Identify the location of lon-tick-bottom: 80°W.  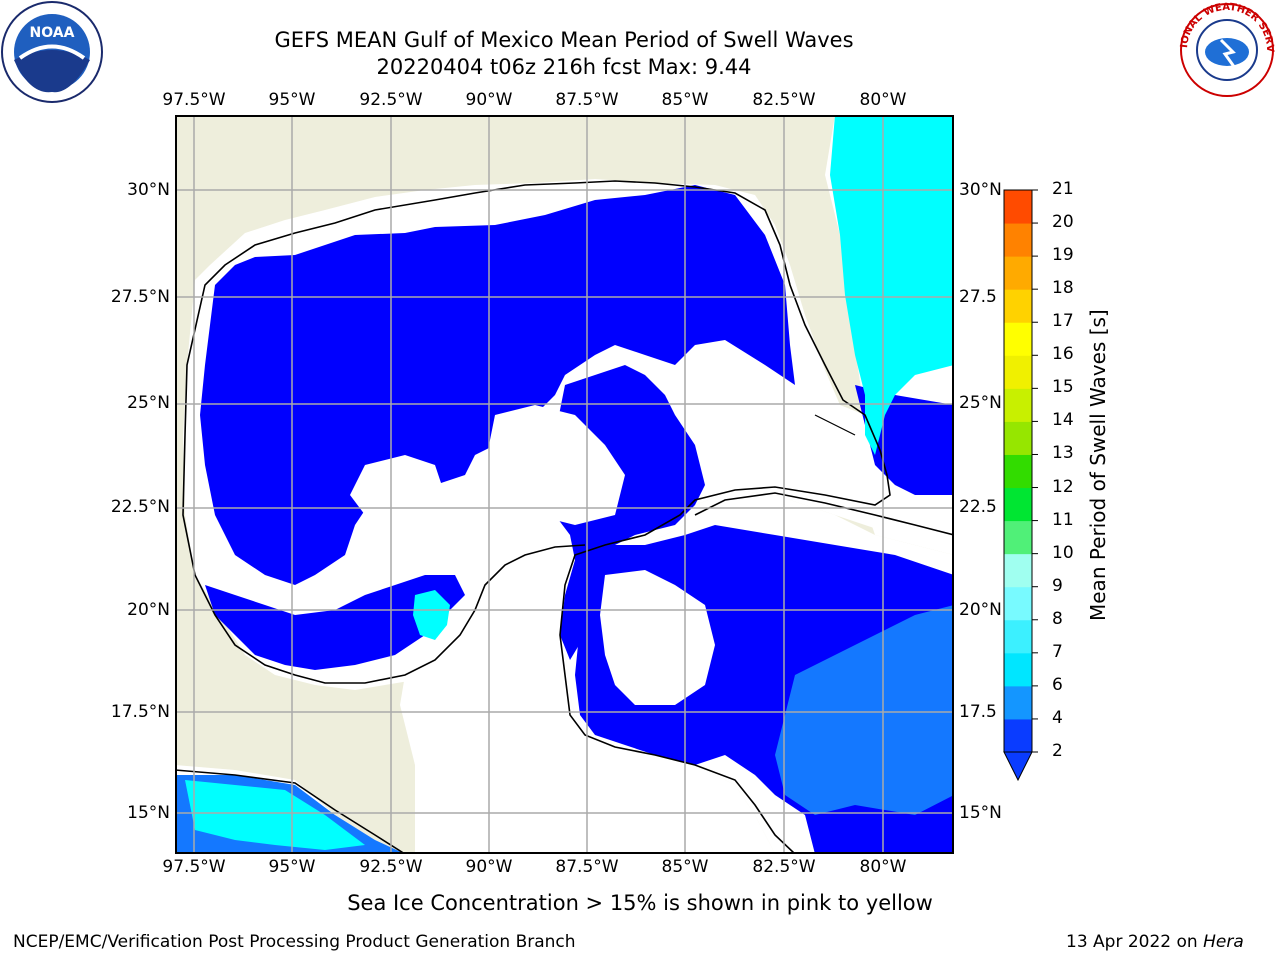
(883, 867).